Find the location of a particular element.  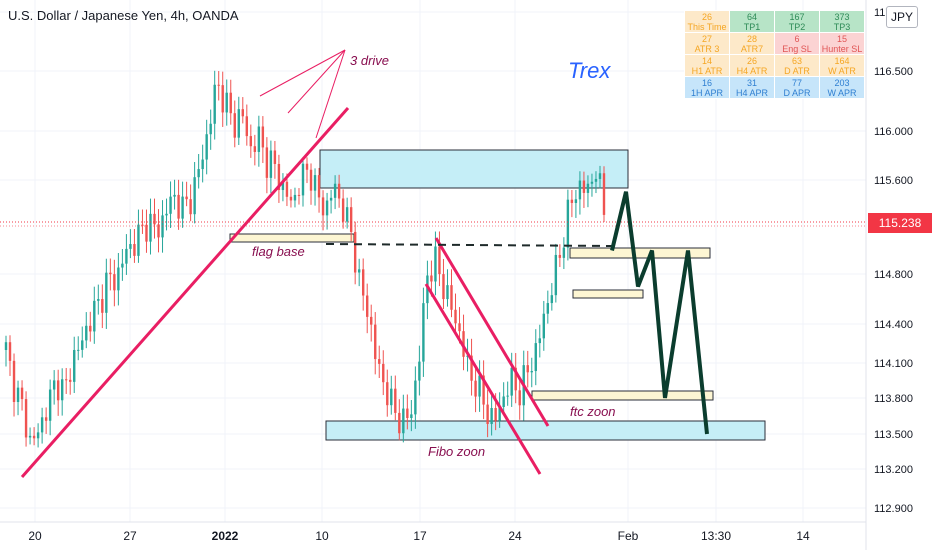

stats-value: 28 is located at coordinates (751, 38).